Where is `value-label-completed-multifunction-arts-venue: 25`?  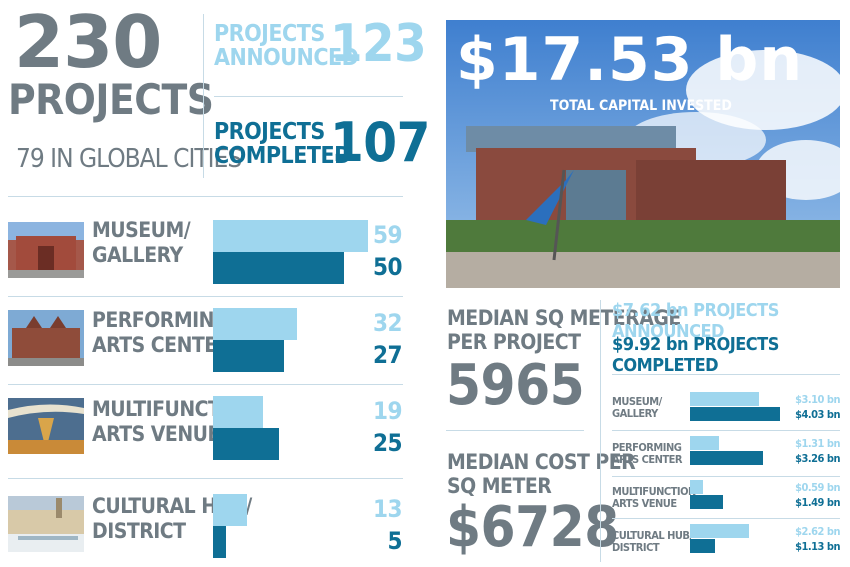
value-label-completed-multifunction-arts-venue: 25 is located at coordinates (387, 443).